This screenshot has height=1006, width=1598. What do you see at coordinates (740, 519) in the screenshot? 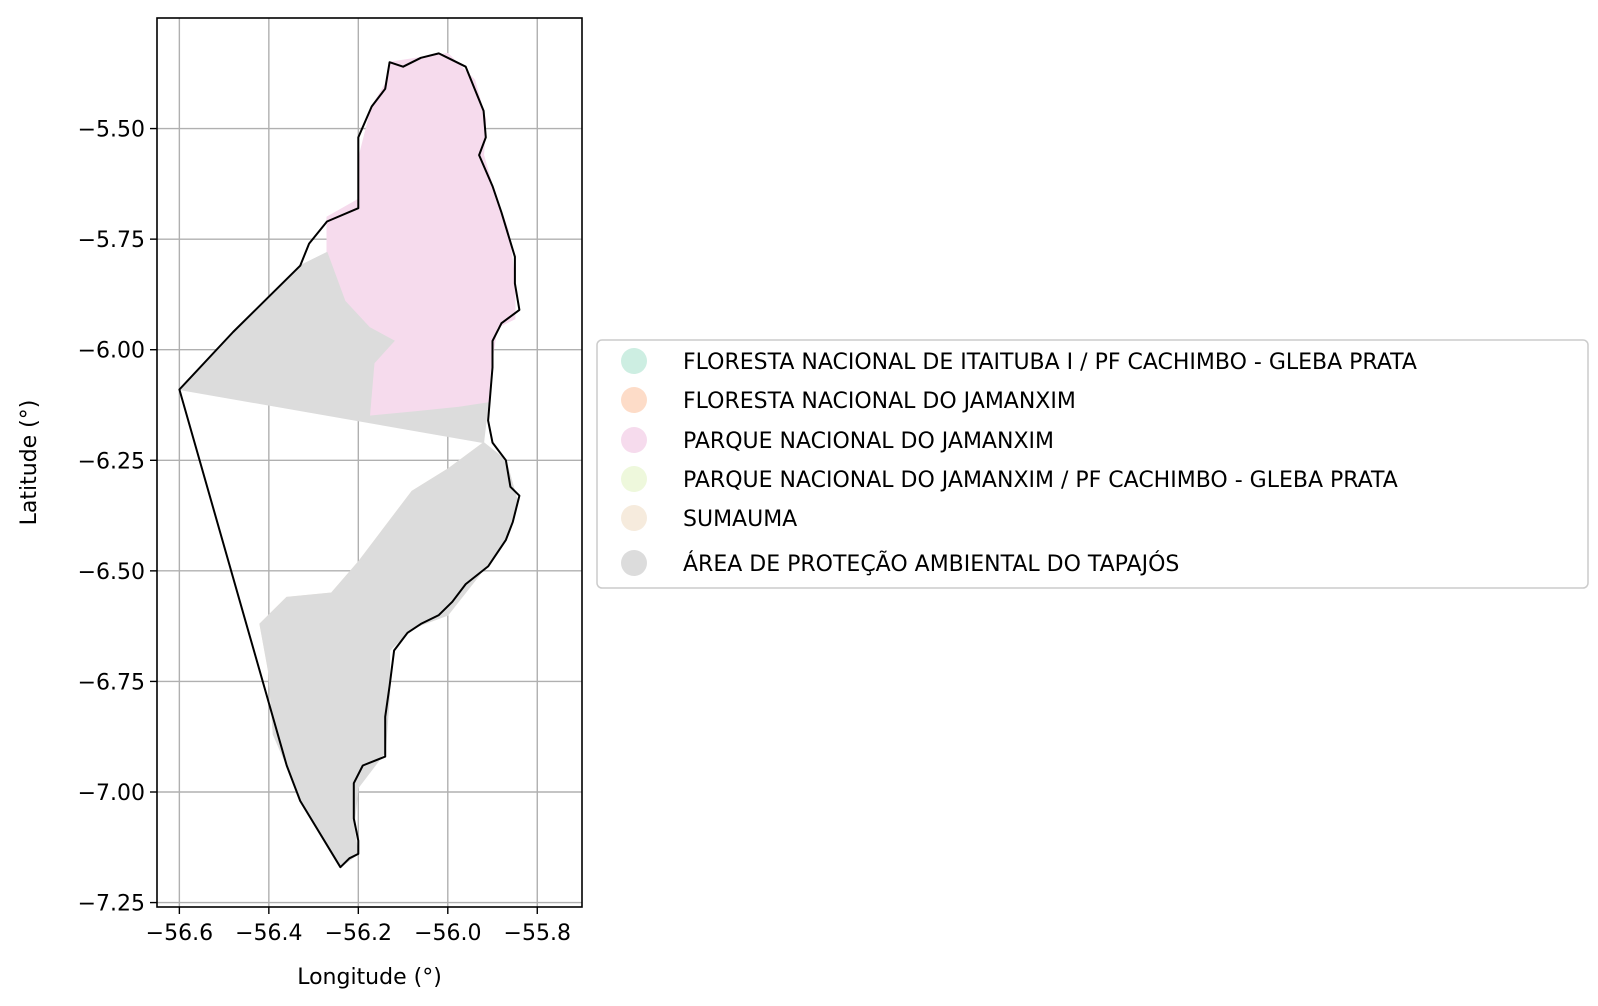
I see `legend-label: SUMAUMA` at bounding box center [740, 519].